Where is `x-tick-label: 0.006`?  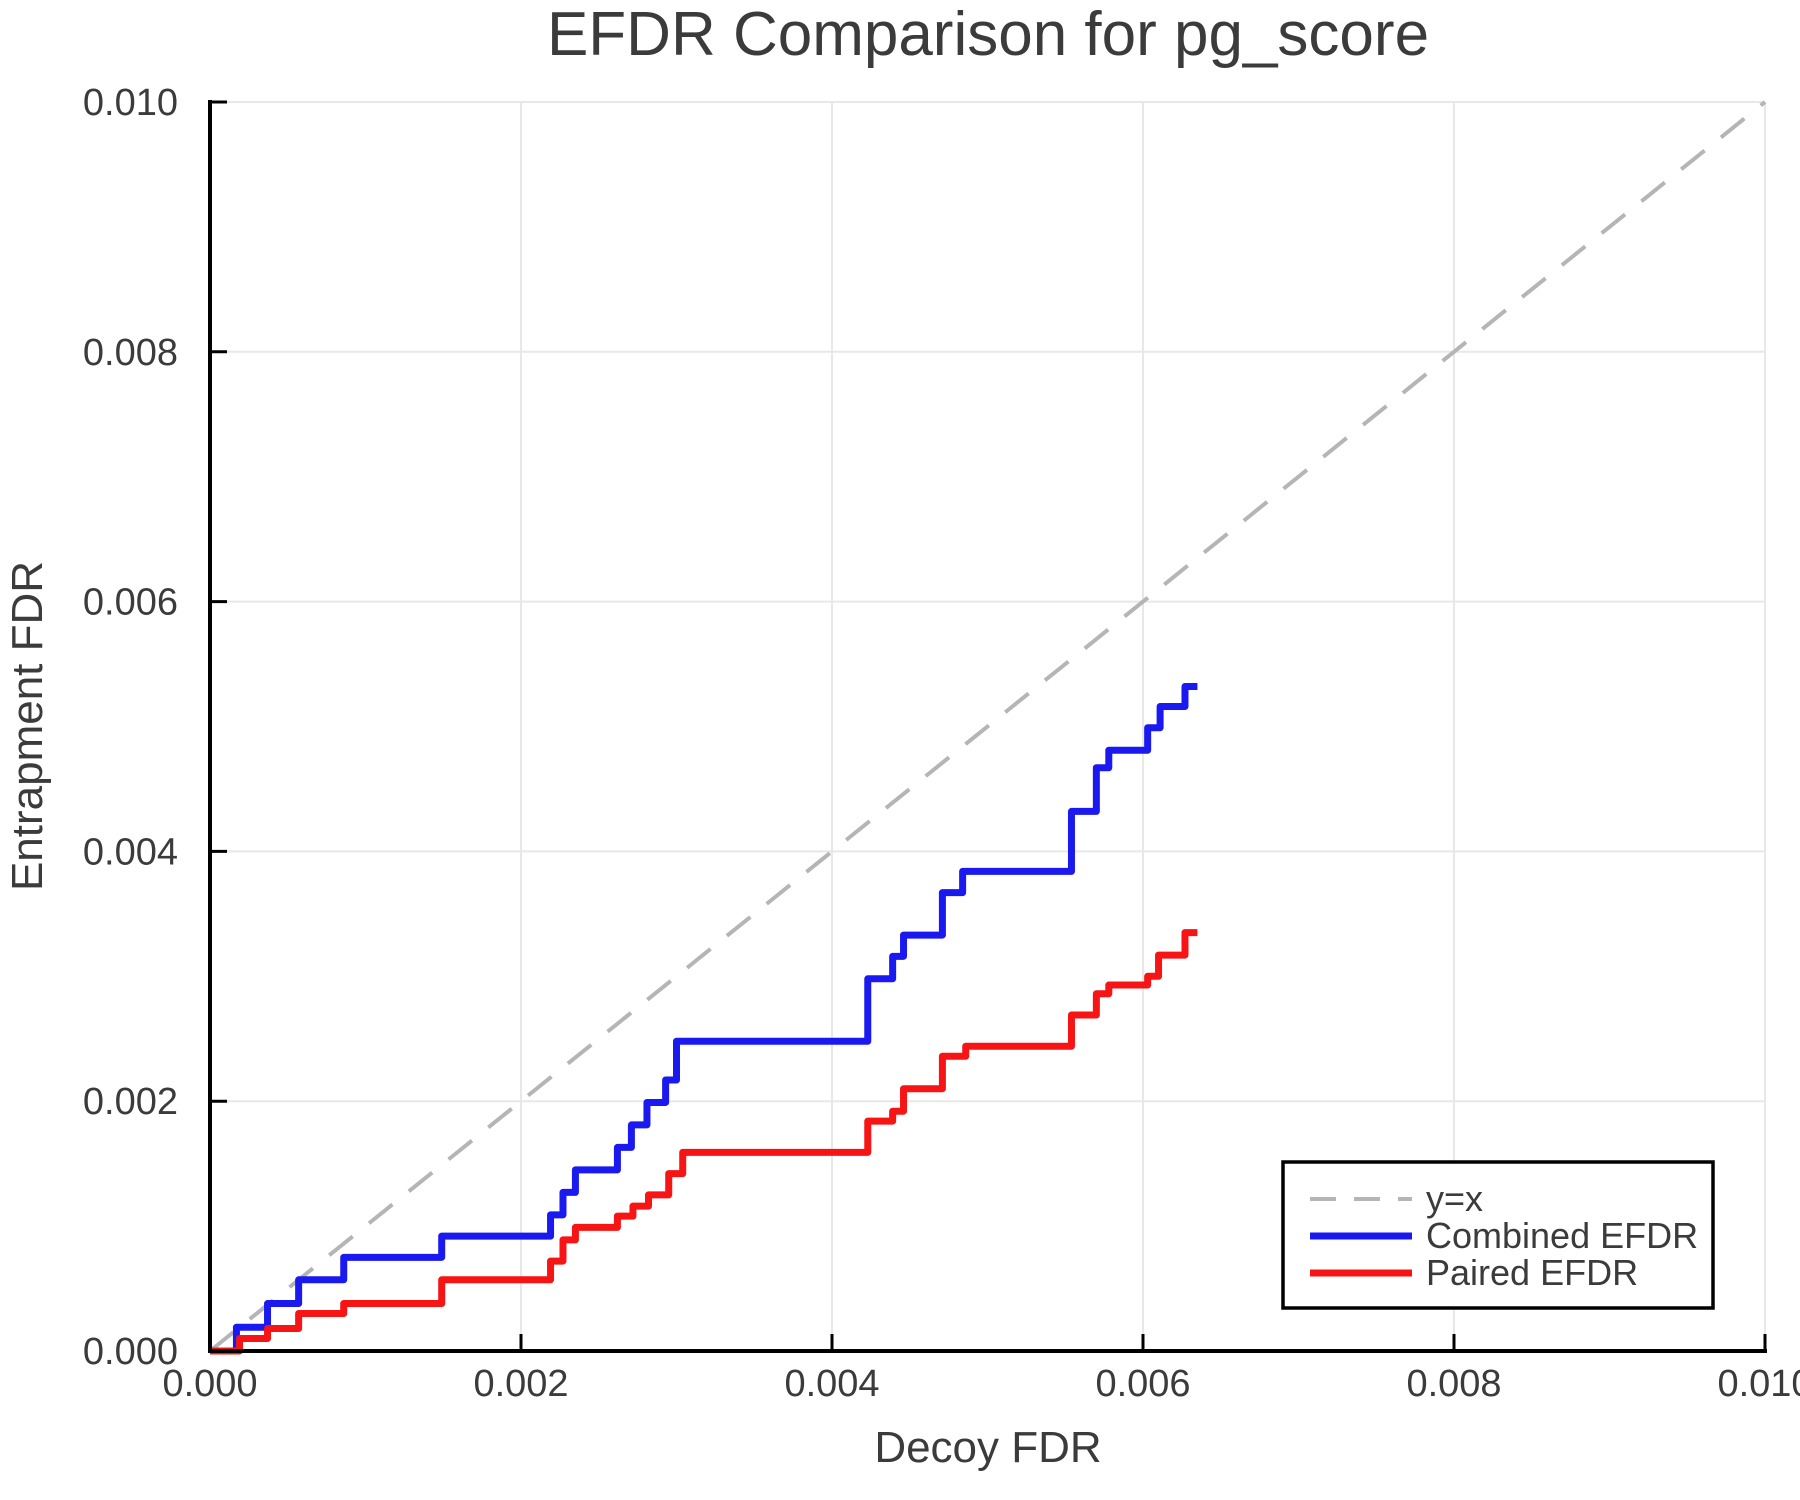 x-tick-label: 0.006 is located at coordinates (1142, 1384).